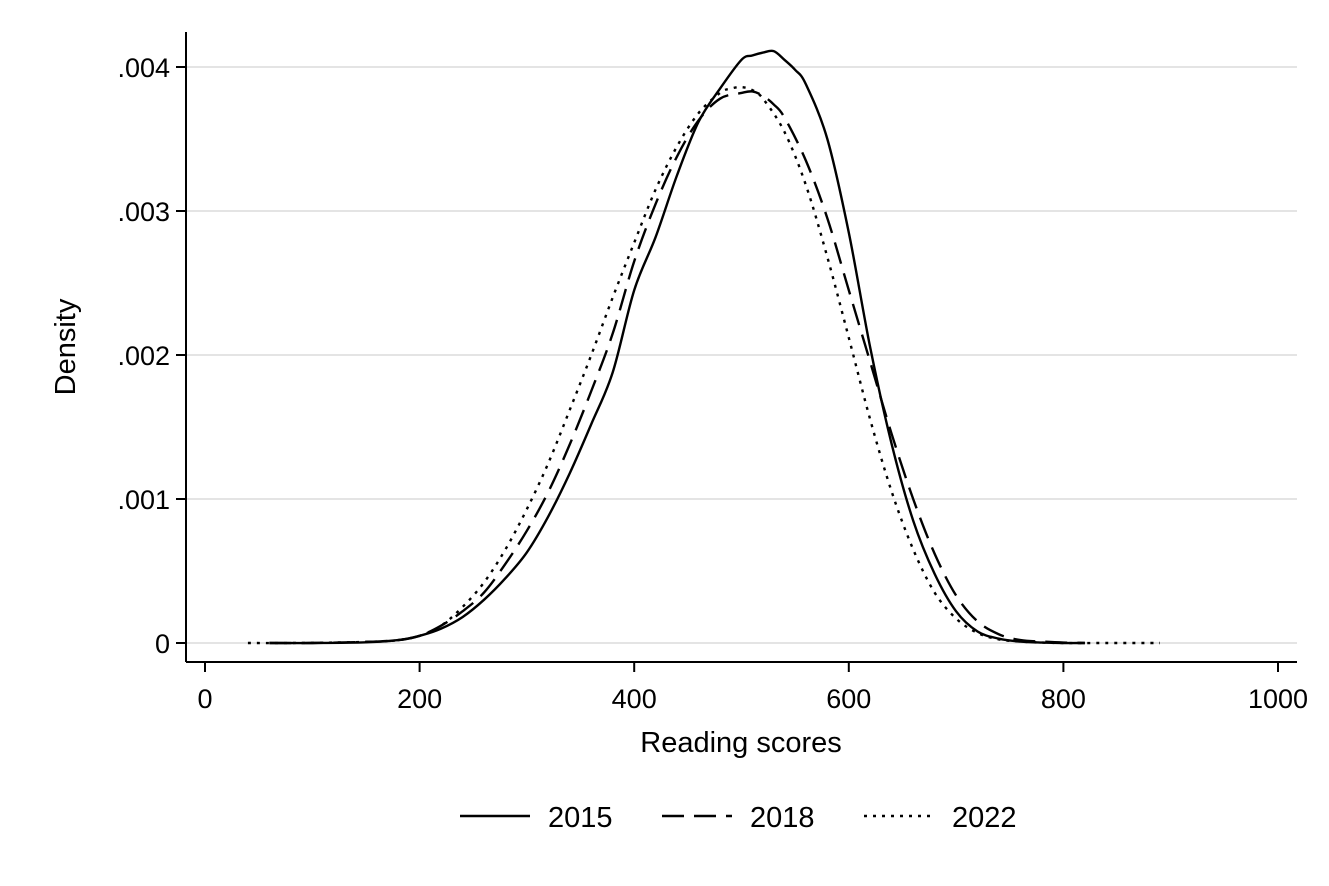 The height and width of the screenshot is (886, 1329). I want to click on y-tick-label-0: 0, so click(162, 644).